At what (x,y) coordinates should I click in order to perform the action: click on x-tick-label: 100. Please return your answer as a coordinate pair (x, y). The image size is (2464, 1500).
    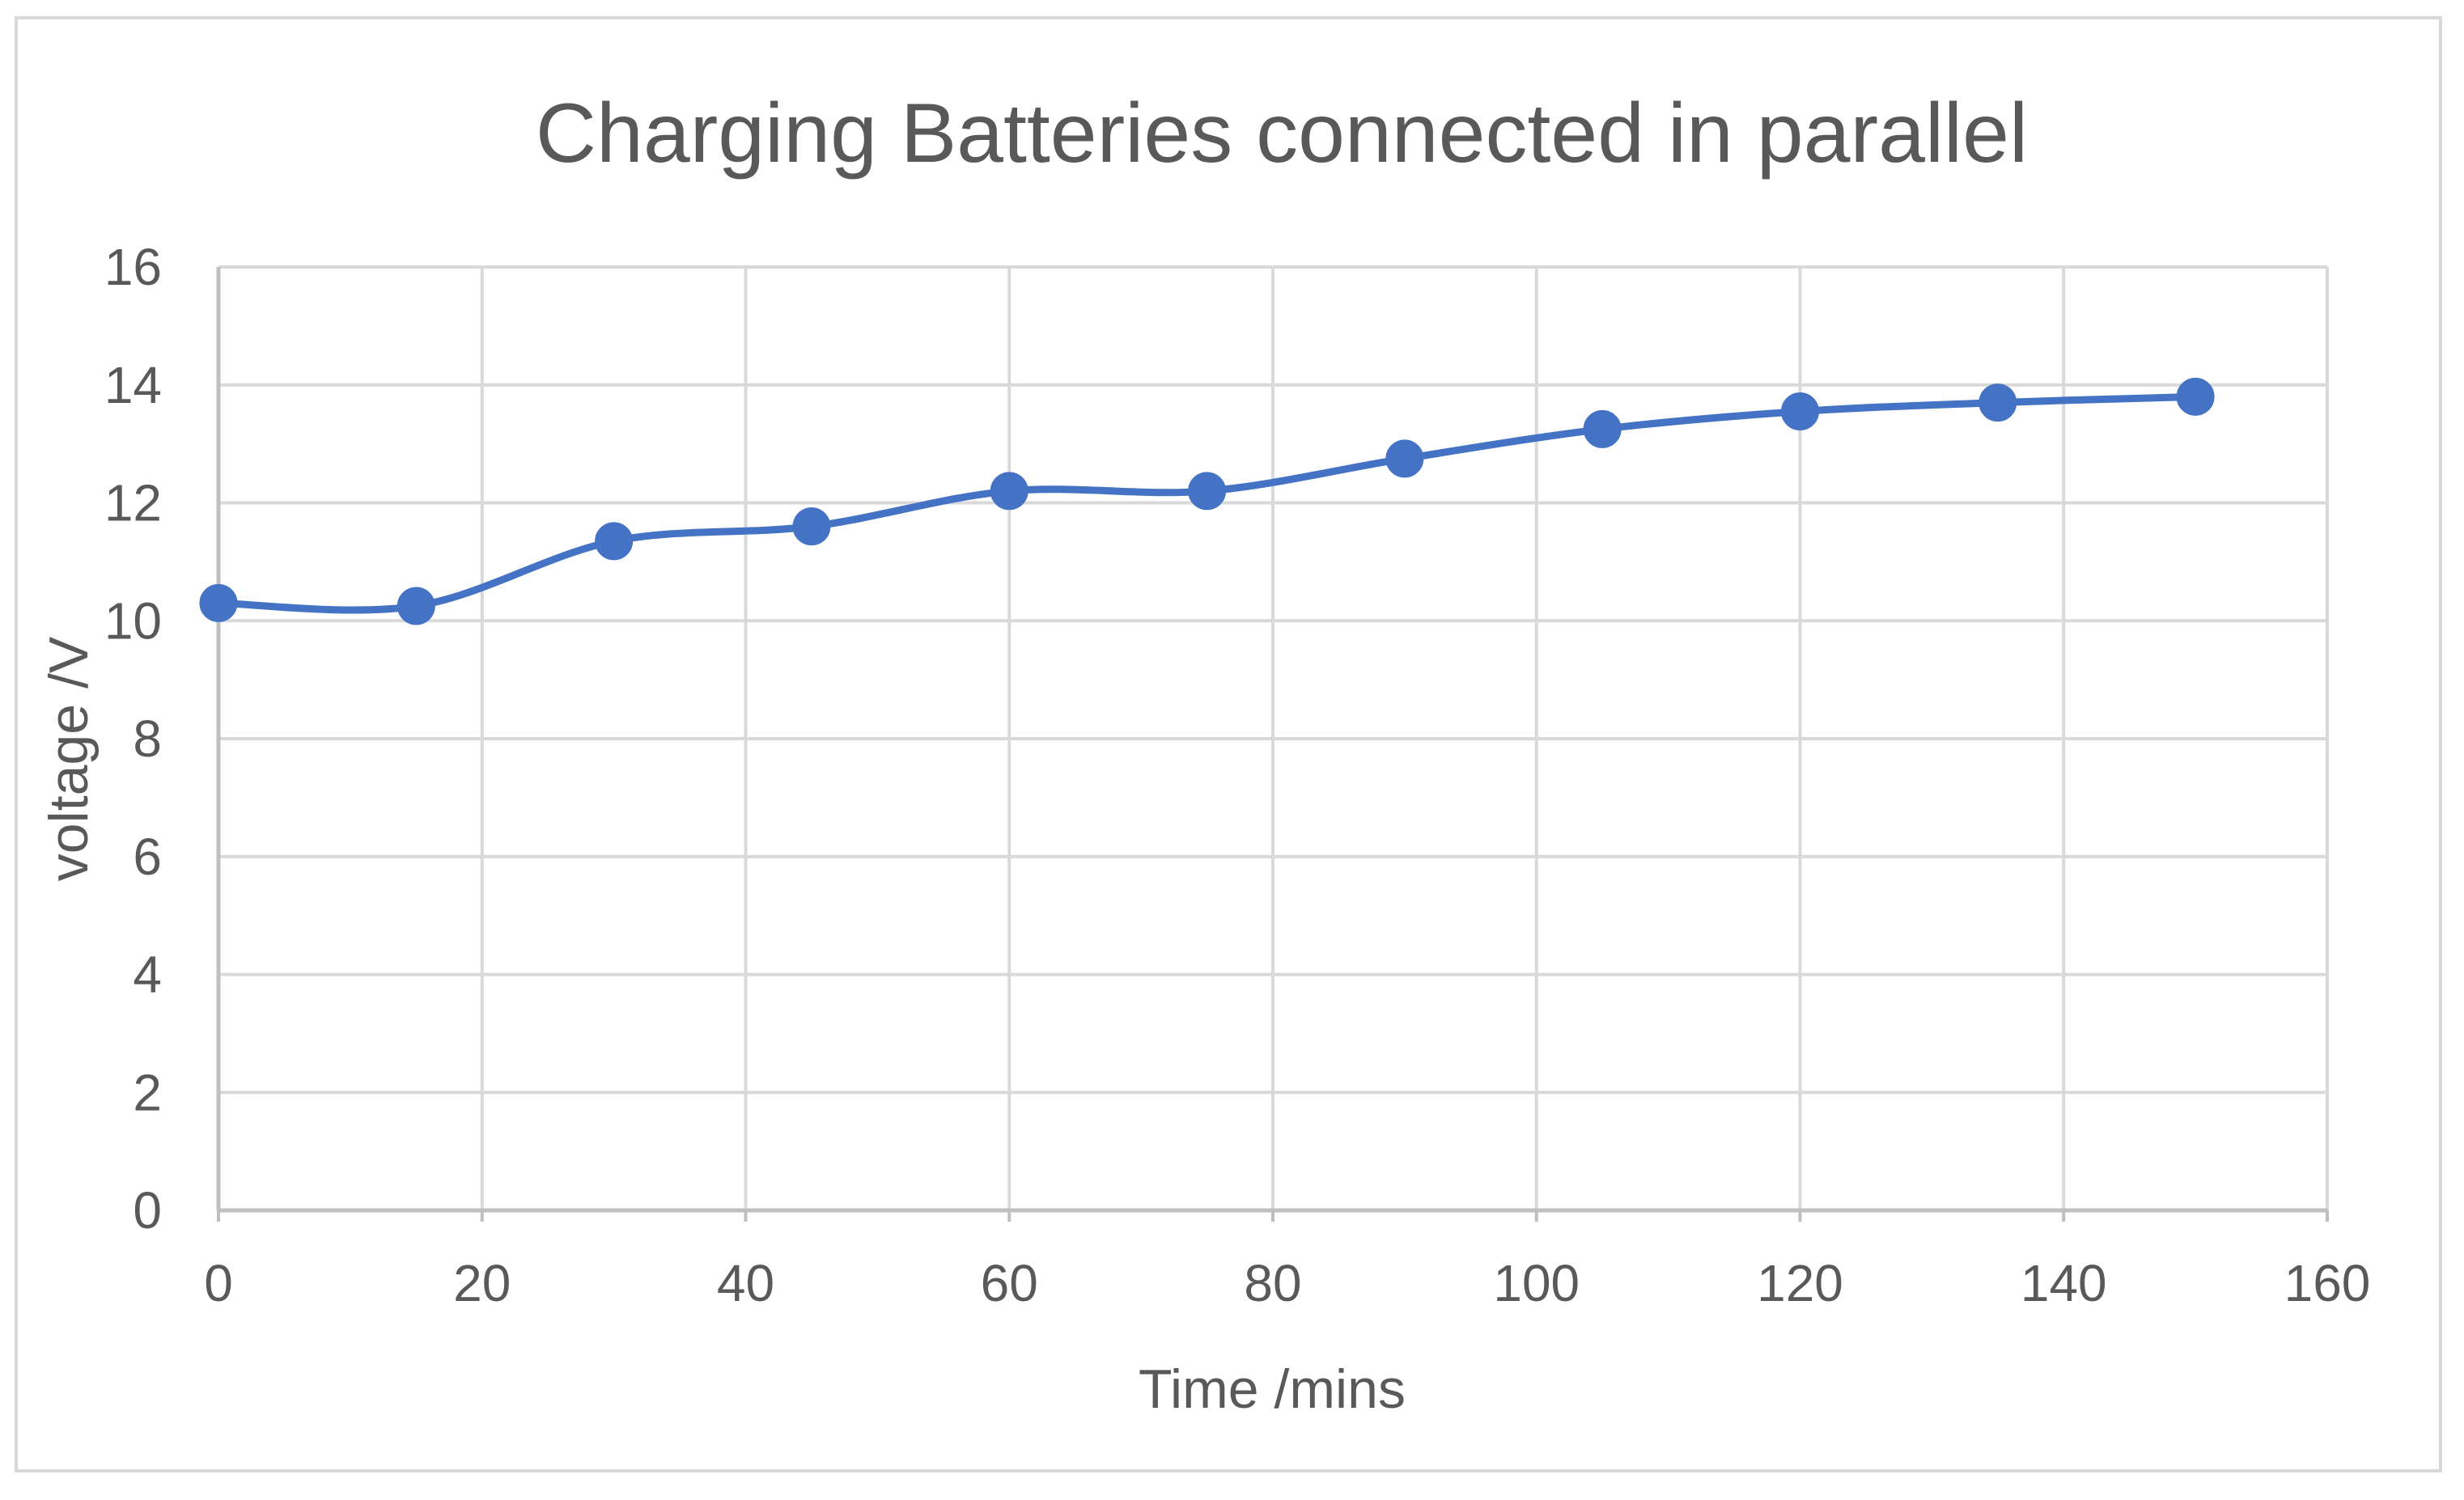
    Looking at the image, I should click on (1536, 1283).